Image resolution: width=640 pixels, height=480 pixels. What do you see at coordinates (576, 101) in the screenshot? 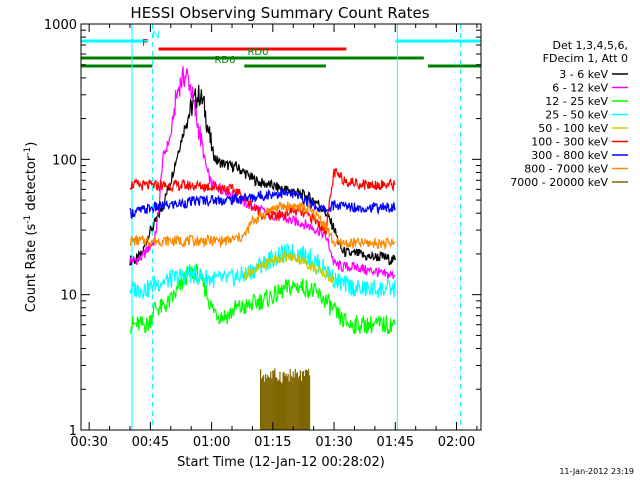
I see `legend-label: 12 - 25 keV` at bounding box center [576, 101].